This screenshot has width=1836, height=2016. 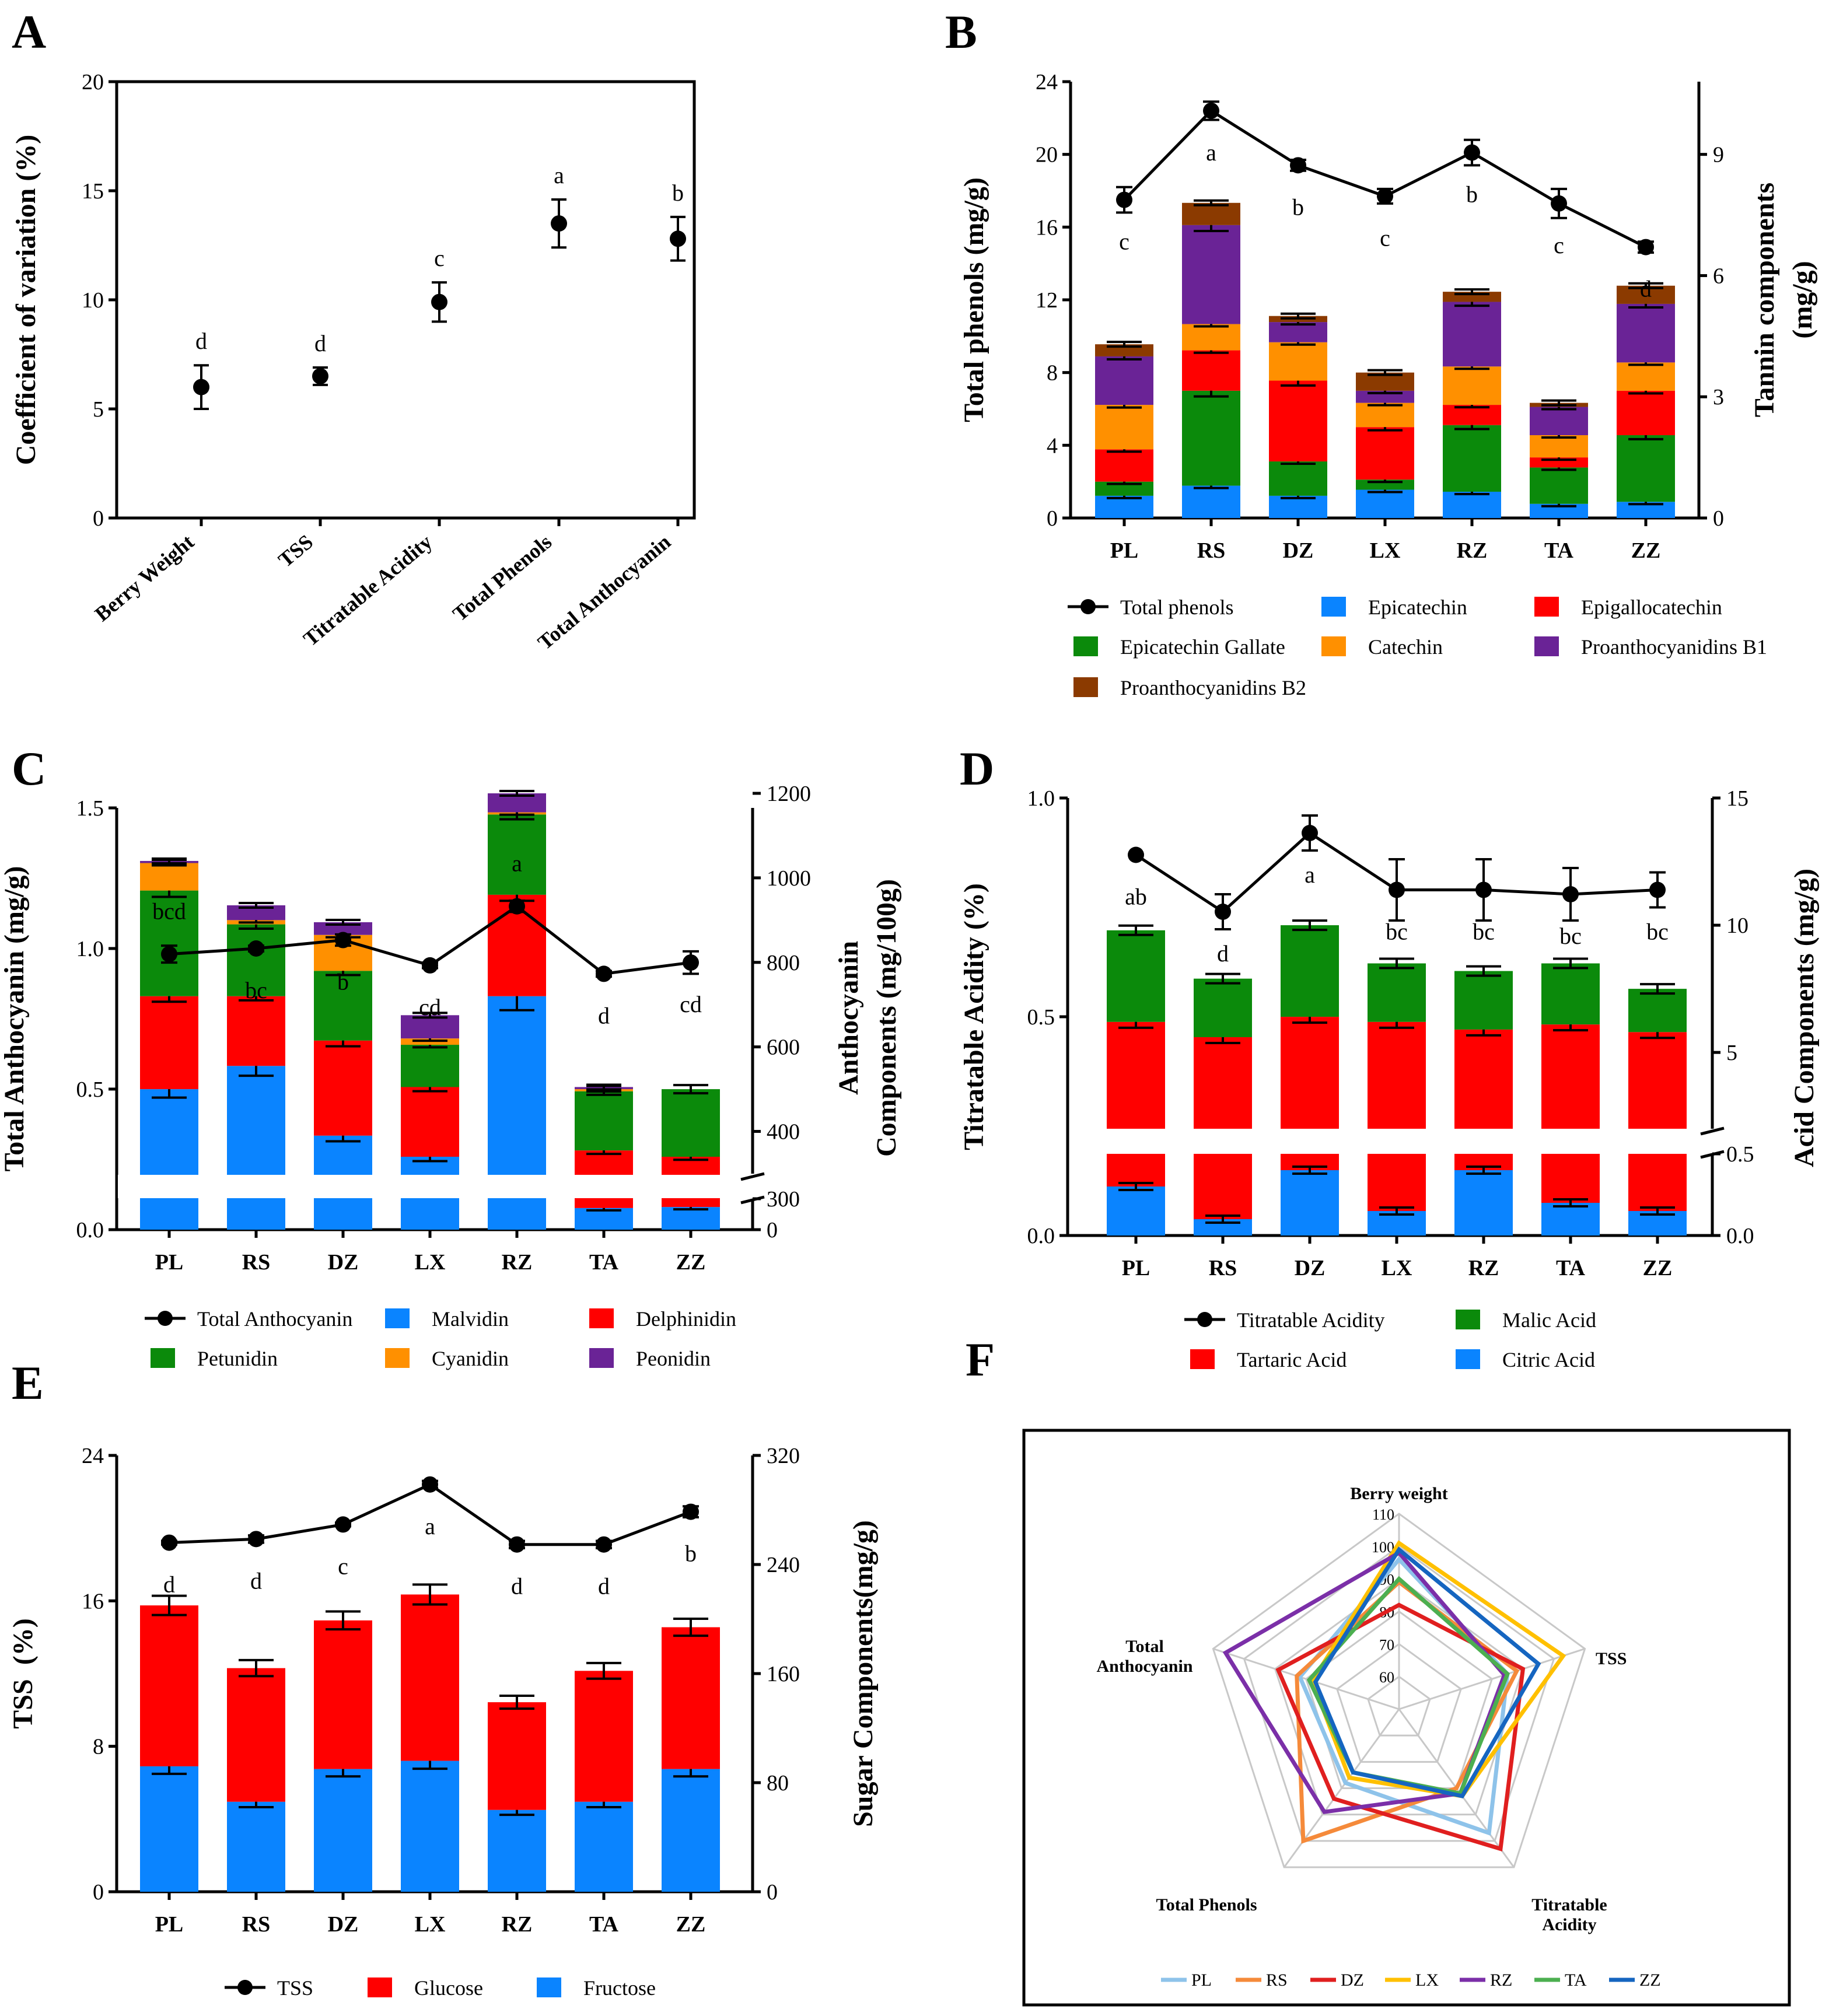 I want to click on significance-letter: cd, so click(x=430, y=1007).